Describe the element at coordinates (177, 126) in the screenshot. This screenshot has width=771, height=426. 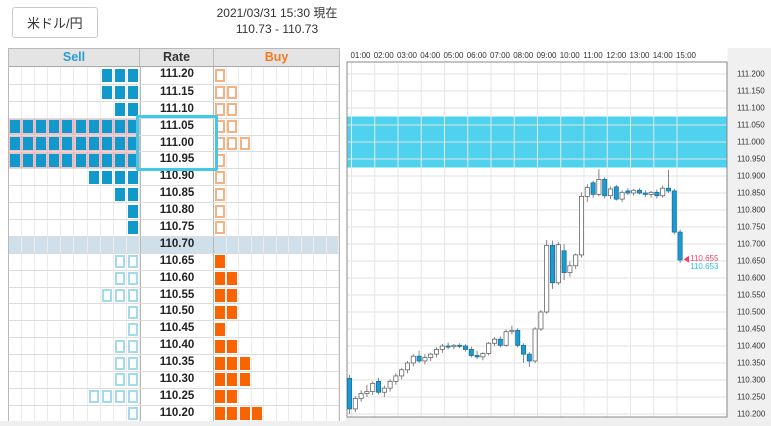
I see `rate-cell: 111.05` at that location.